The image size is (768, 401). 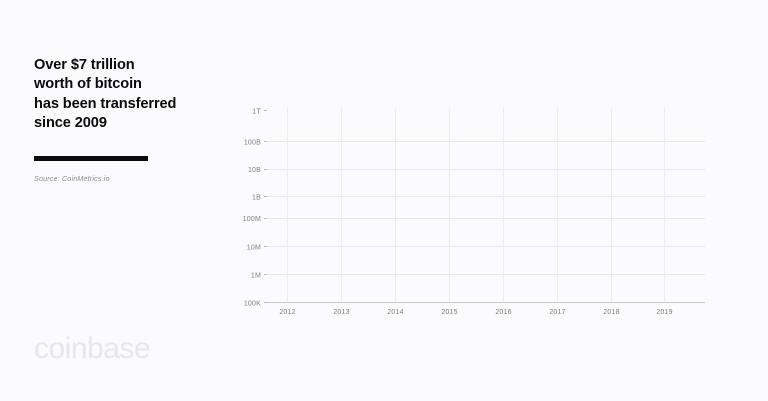 What do you see at coordinates (664, 312) in the screenshot?
I see `x-tick-label: 2019` at bounding box center [664, 312].